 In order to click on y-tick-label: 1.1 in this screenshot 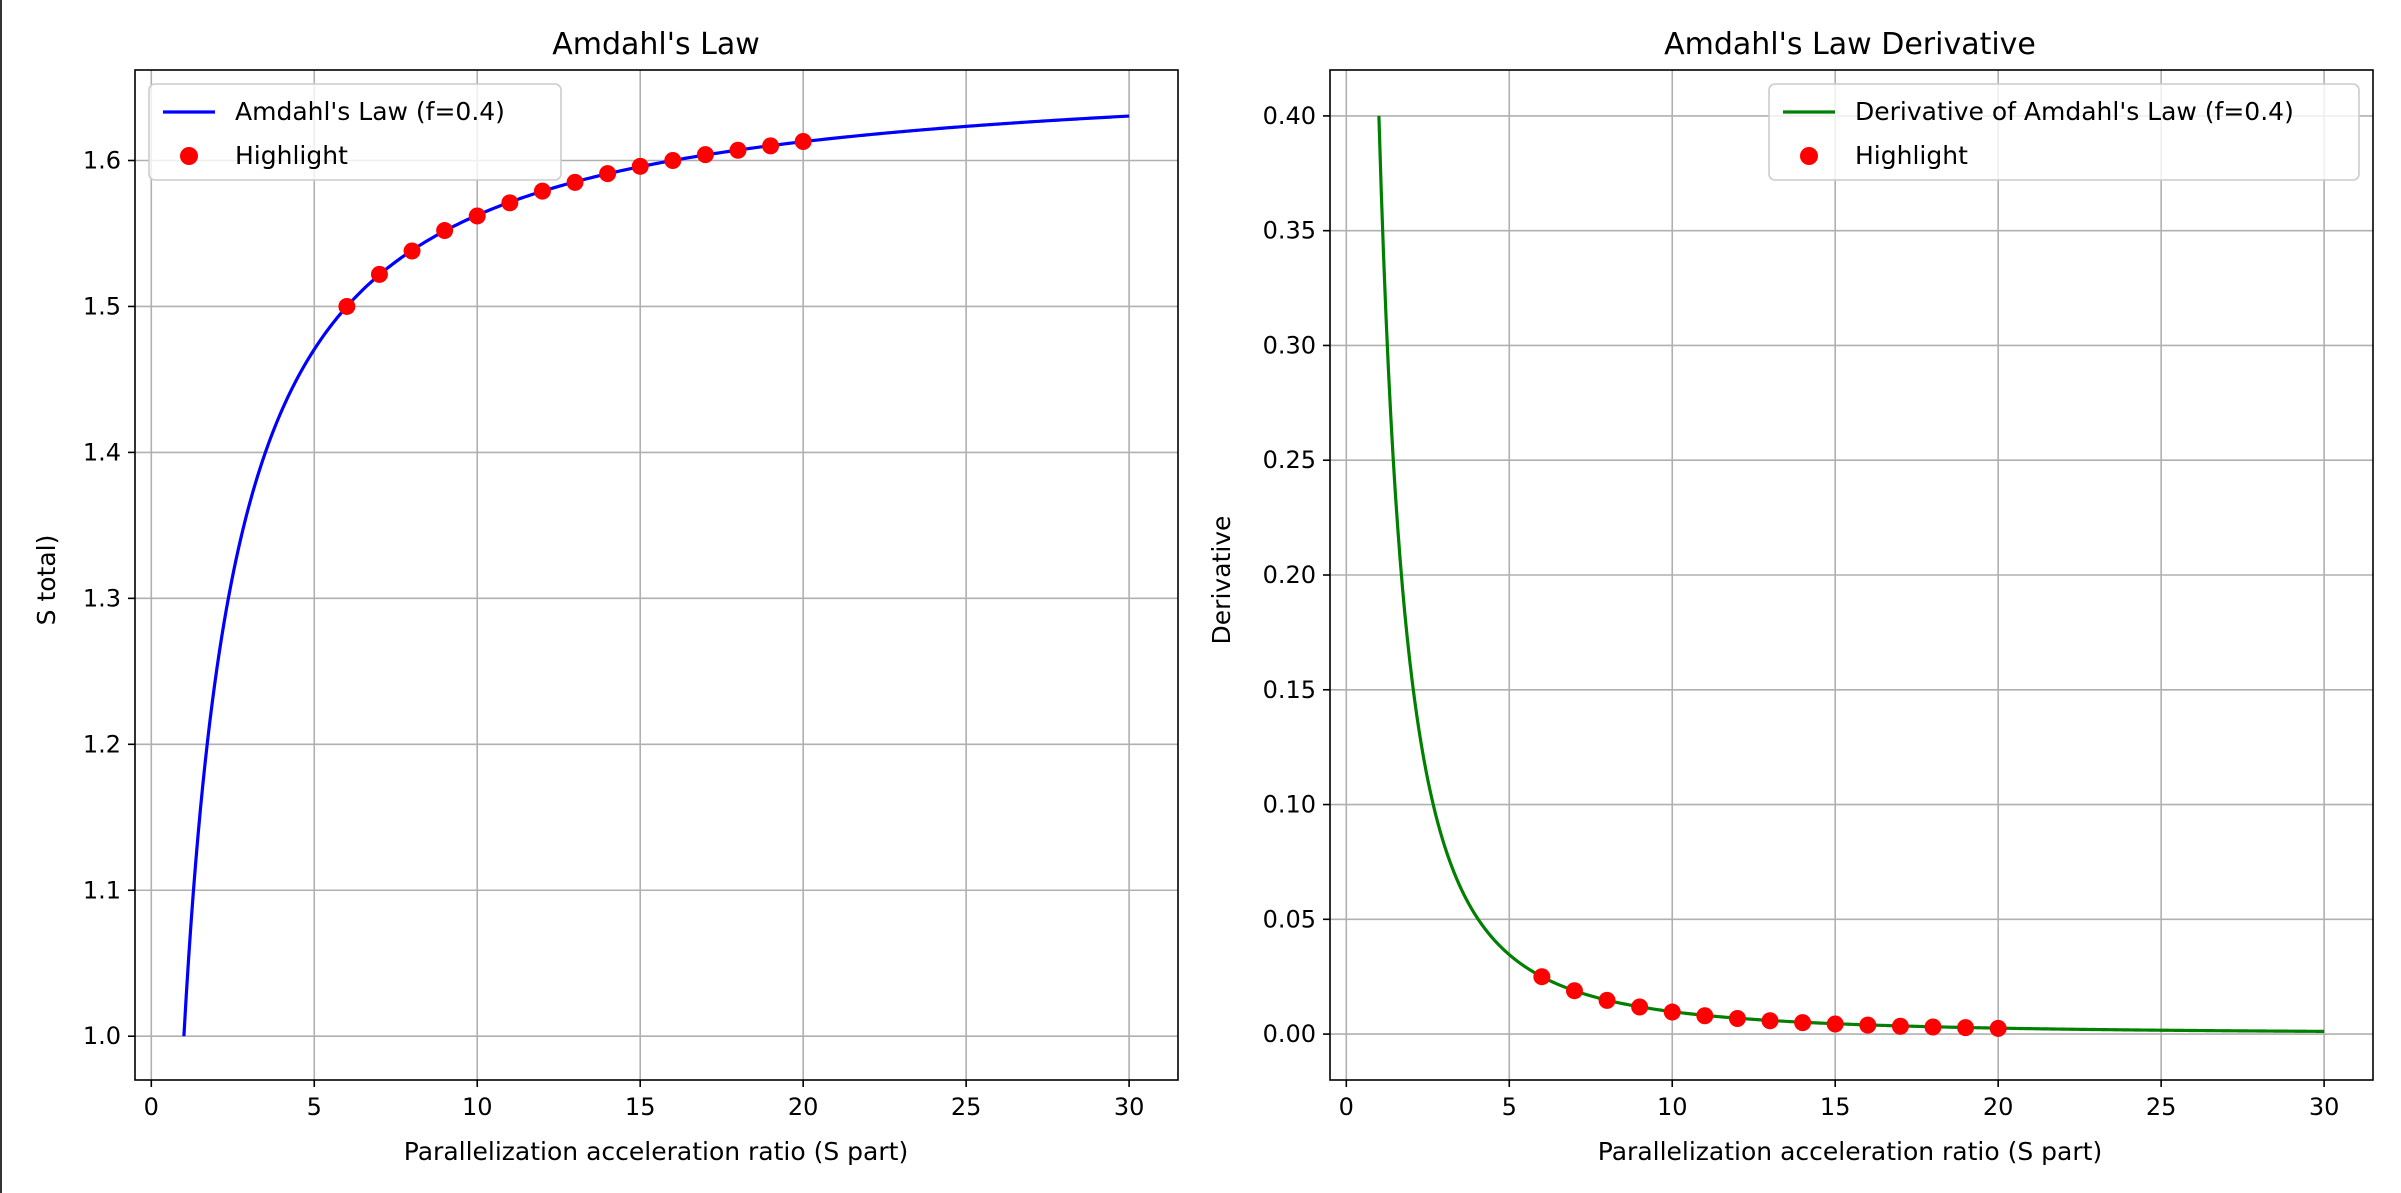, I will do `click(102, 890)`.